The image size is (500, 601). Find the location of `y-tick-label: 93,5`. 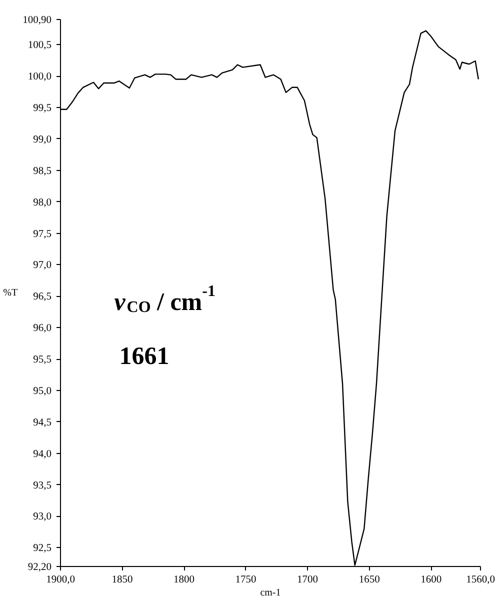

y-tick-label: 93,5 is located at coordinates (42, 486).